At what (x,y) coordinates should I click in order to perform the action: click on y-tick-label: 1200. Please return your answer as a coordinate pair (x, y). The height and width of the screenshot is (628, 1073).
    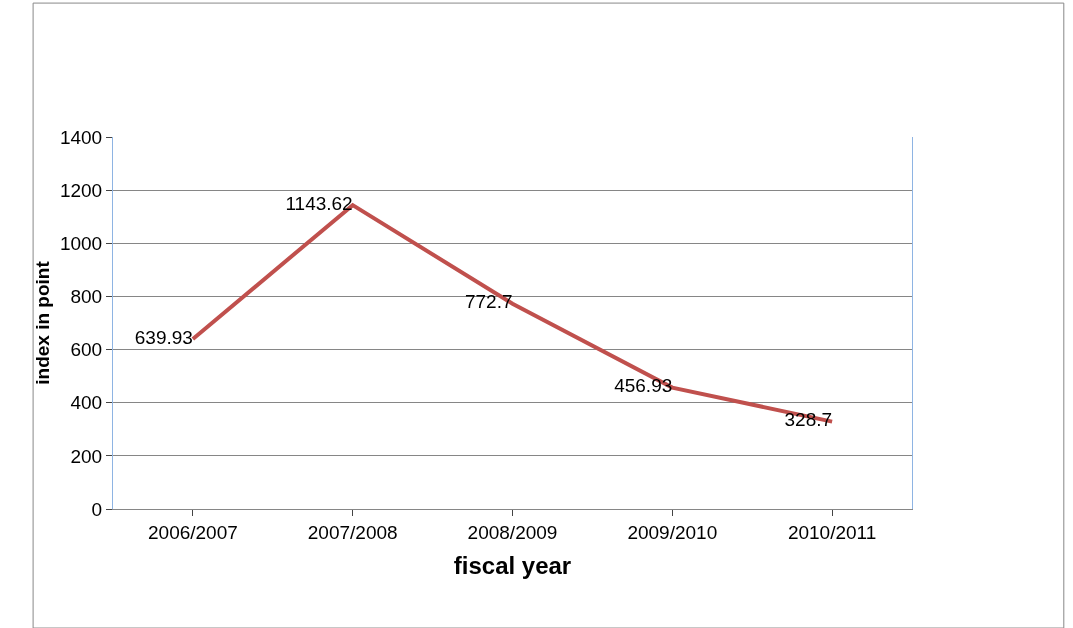
    Looking at the image, I should click on (81, 190).